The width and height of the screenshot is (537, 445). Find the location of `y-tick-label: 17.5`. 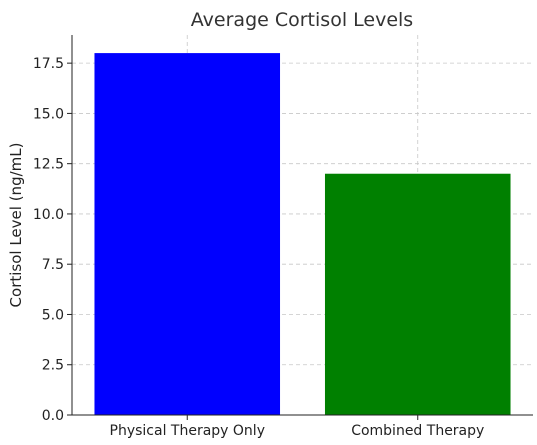

y-tick-label: 17.5 is located at coordinates (48, 64).